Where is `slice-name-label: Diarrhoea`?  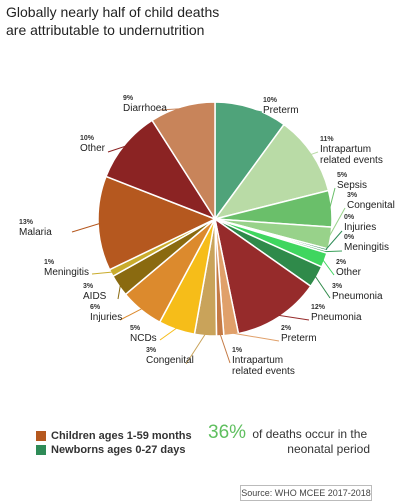
slice-name-label: Diarrhoea is located at coordinates (145, 108).